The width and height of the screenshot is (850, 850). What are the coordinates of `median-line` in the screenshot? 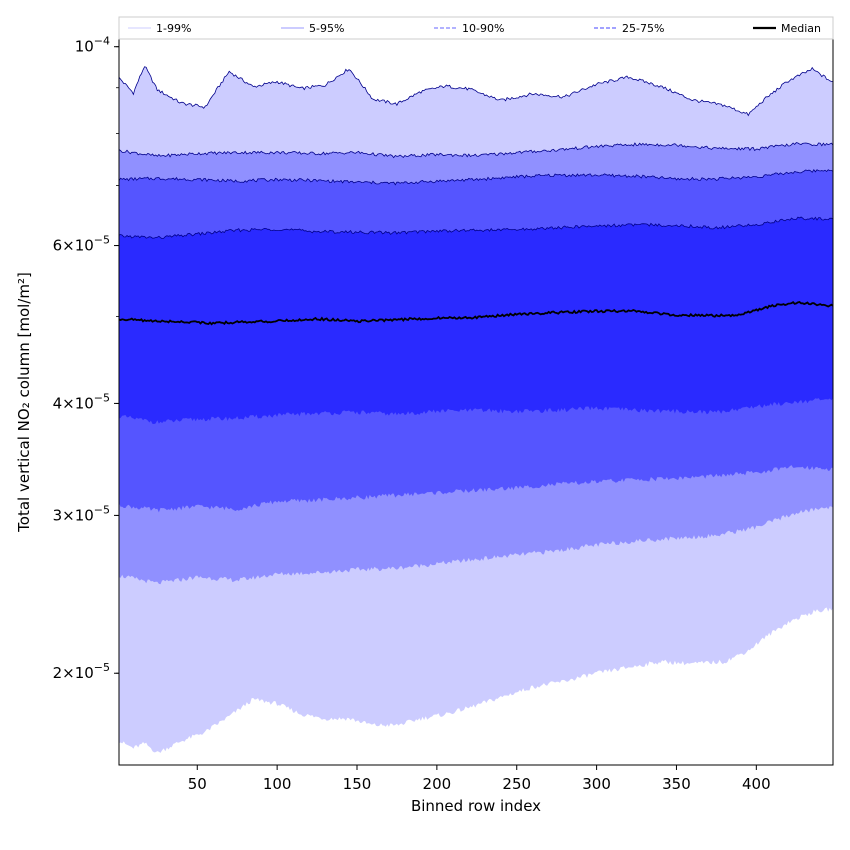 It's located at (476, 313).